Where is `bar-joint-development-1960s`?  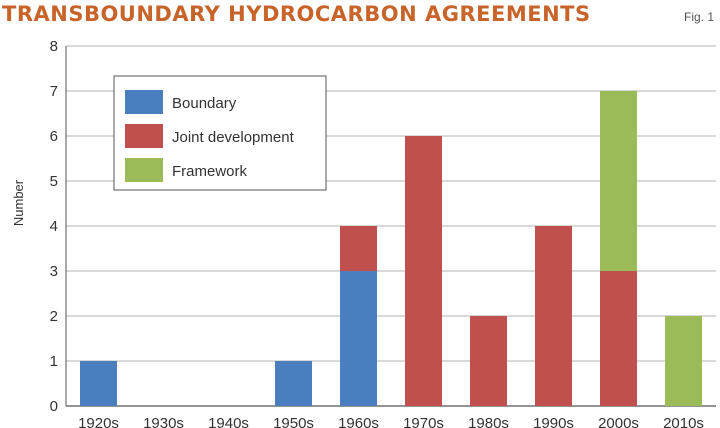 bar-joint-development-1960s is located at coordinates (358, 248).